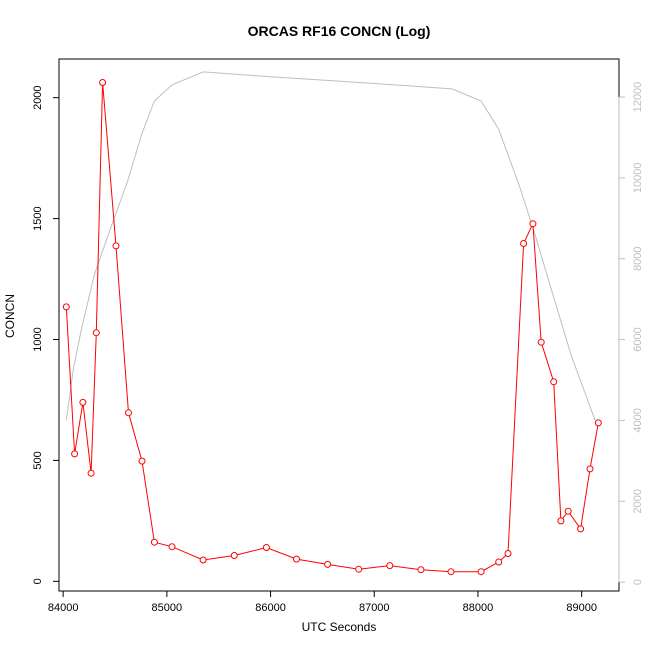 The image size is (650, 650). Describe the element at coordinates (638, 258) in the screenshot. I see `y2-tick-label: 8000` at that location.